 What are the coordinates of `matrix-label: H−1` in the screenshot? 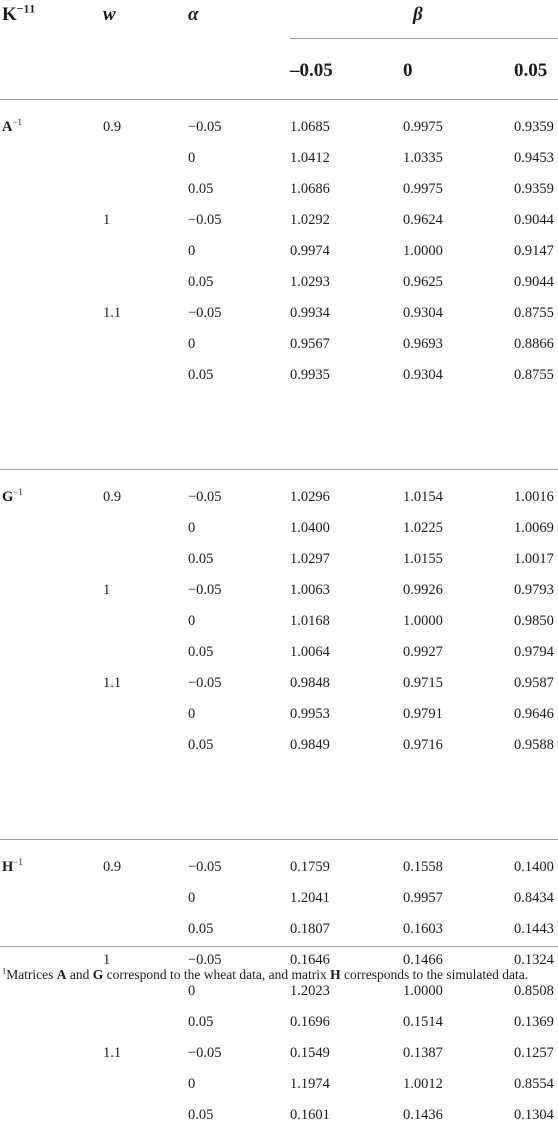 It's located at (12, 866).